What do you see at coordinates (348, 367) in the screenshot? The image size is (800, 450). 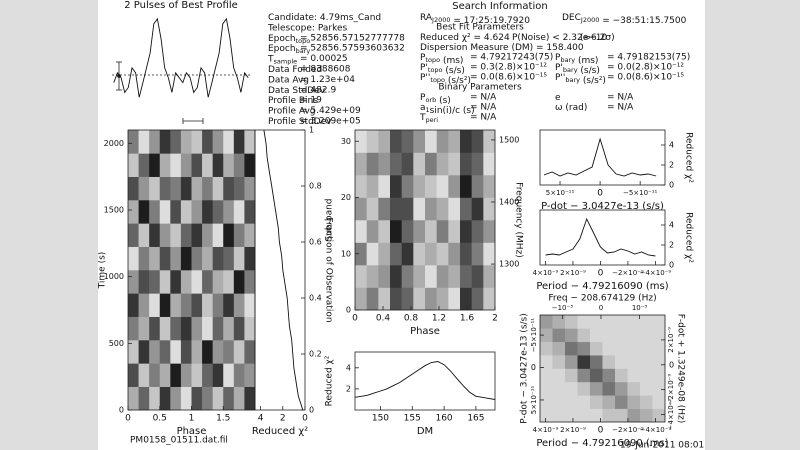 I see `y-tick-label: 4` at bounding box center [348, 367].